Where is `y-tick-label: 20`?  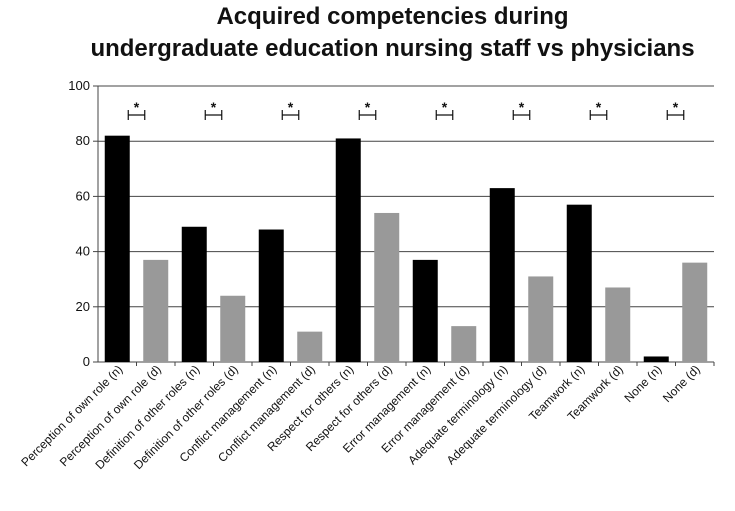 y-tick-label: 20 is located at coordinates (83, 306).